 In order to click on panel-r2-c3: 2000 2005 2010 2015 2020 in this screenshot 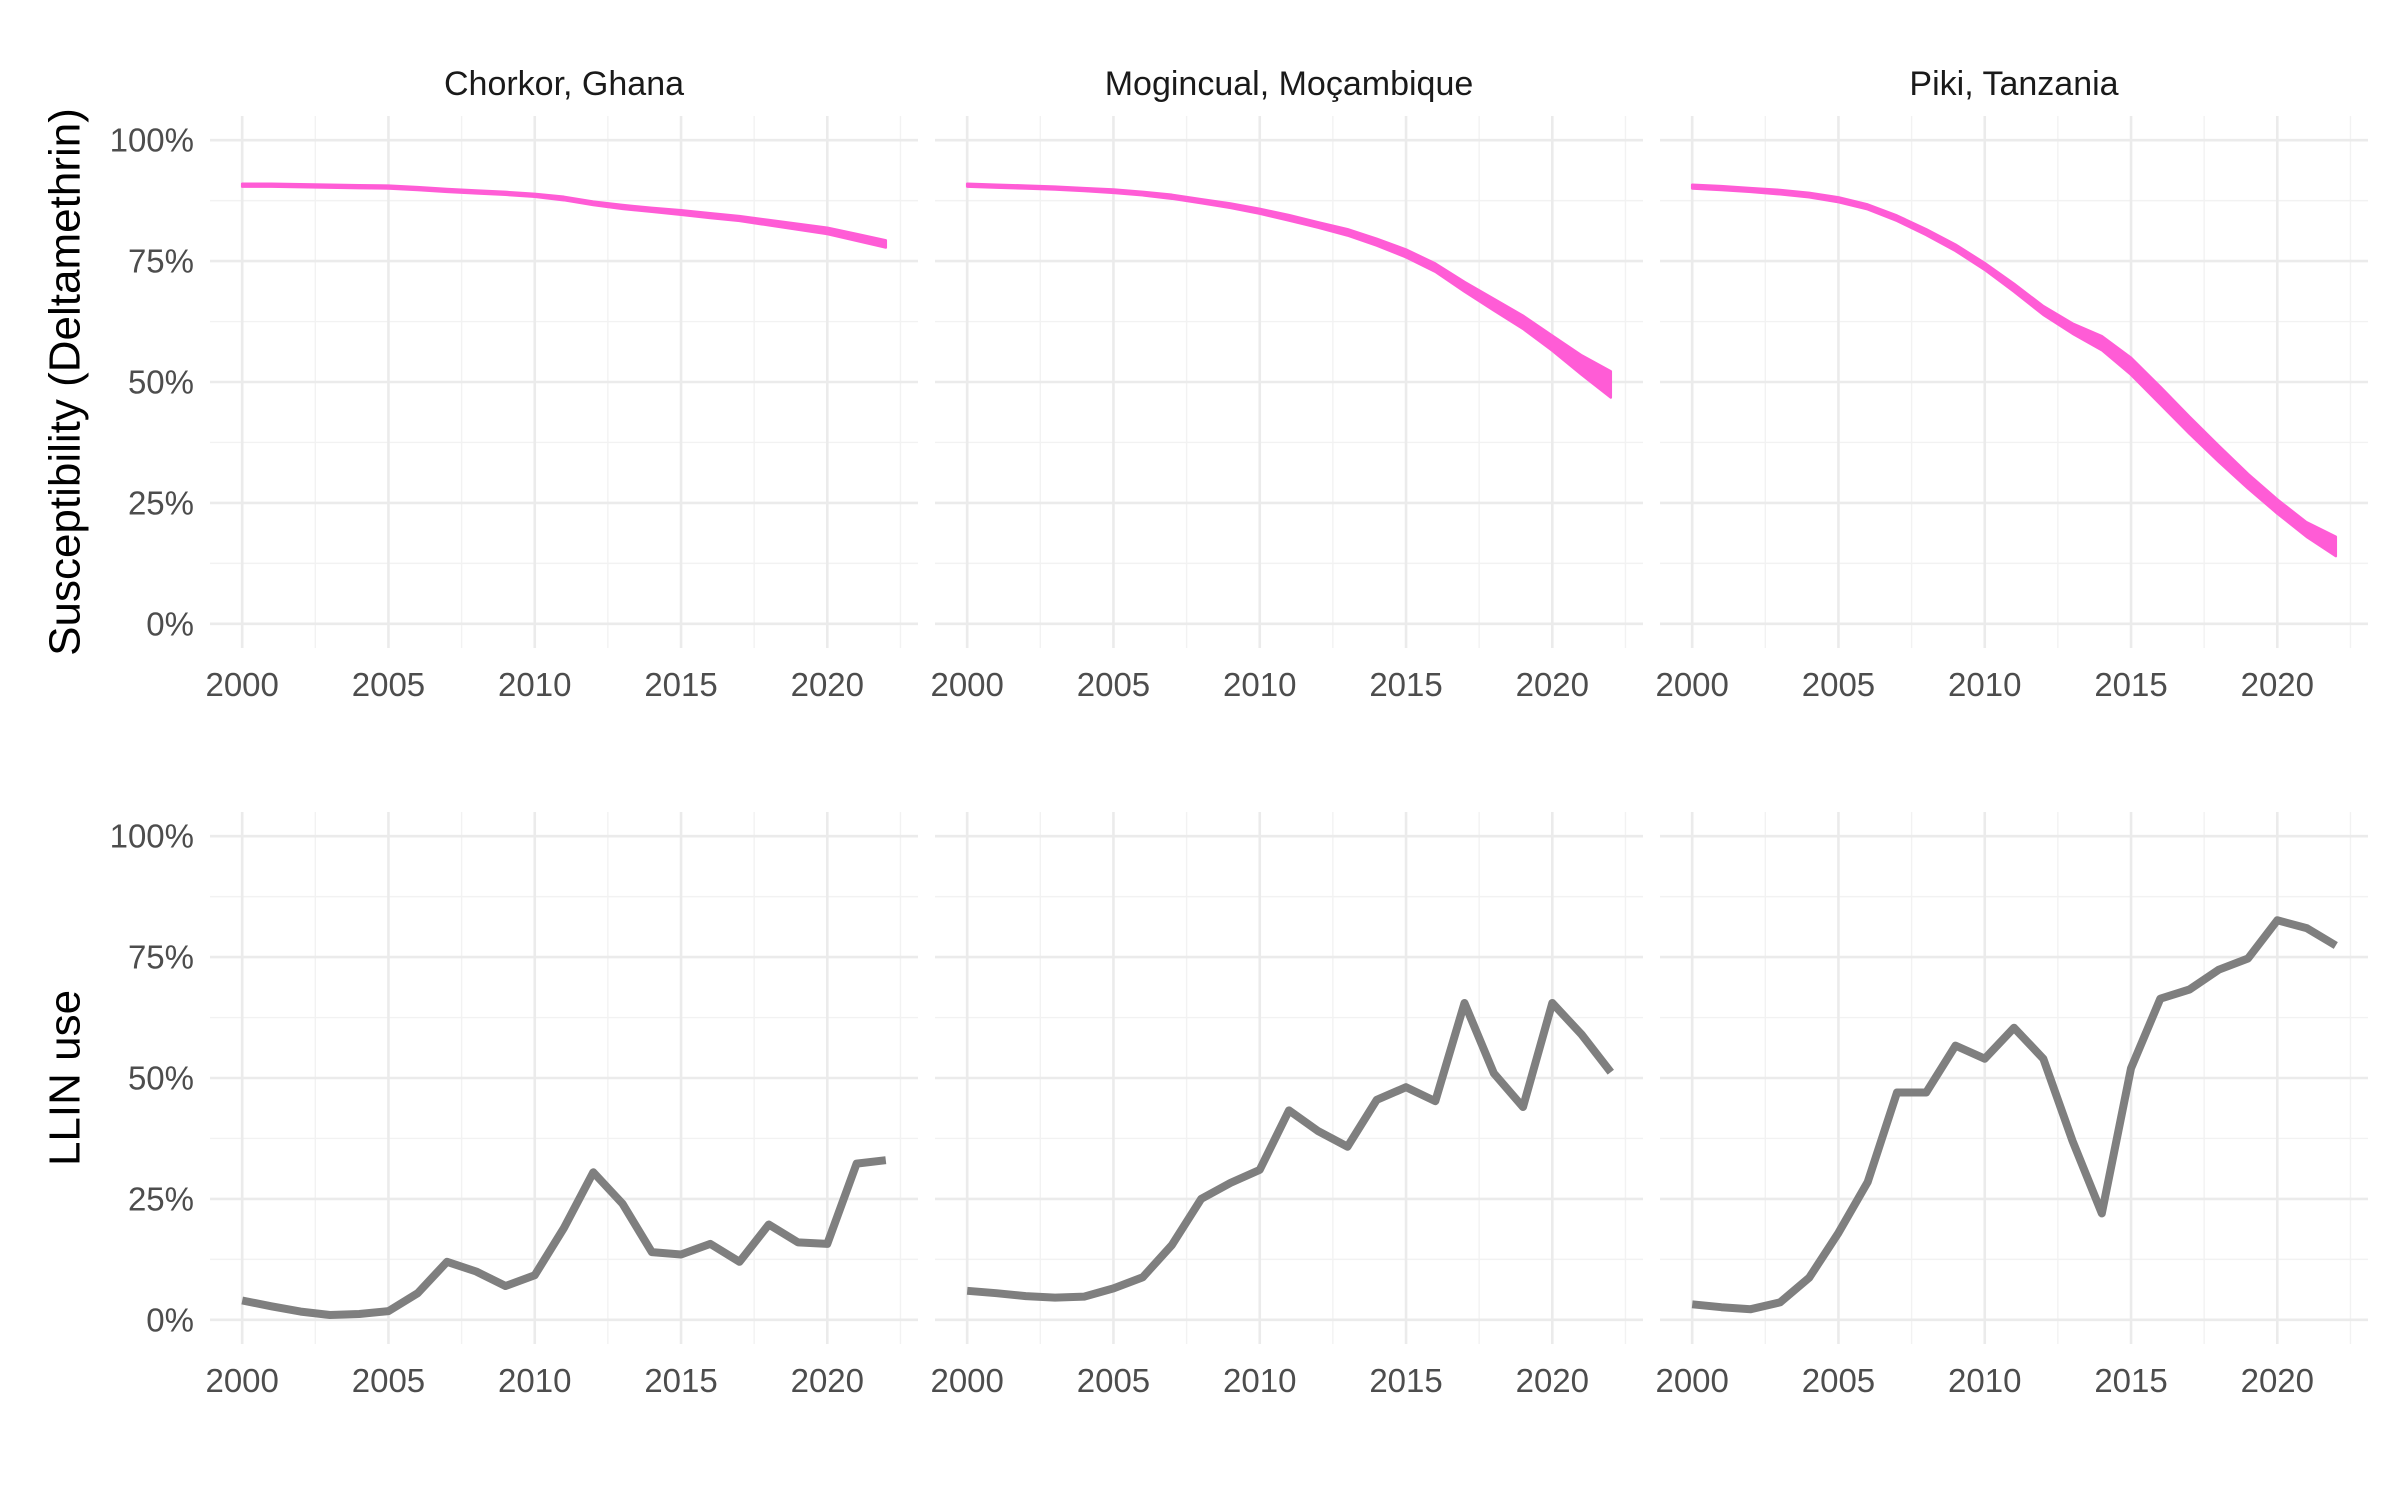, I will do `click(2011, 1105)`.